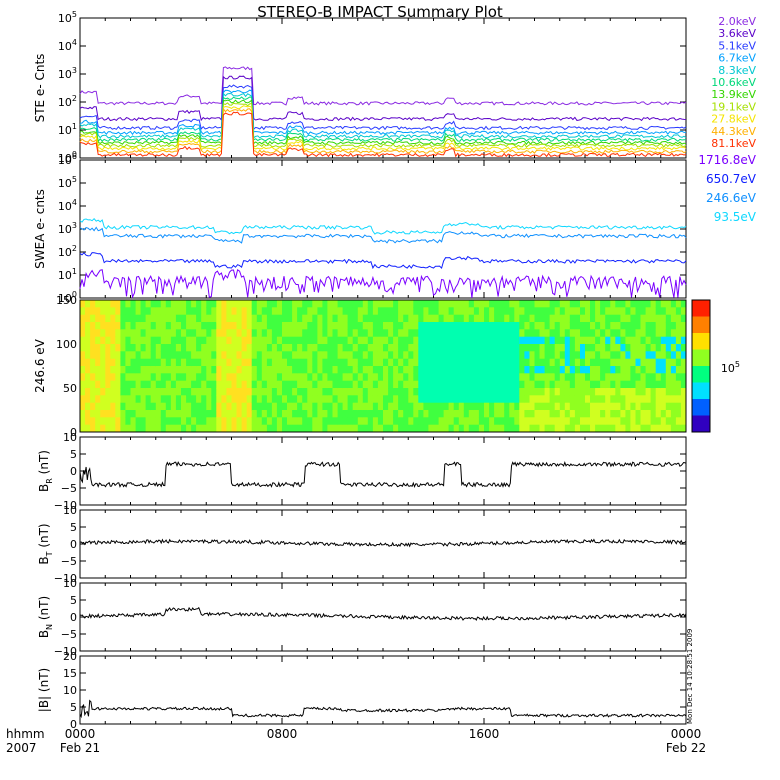 The height and width of the screenshot is (780, 780). I want to click on bmag-ytick-label: 5, so click(73, 707).